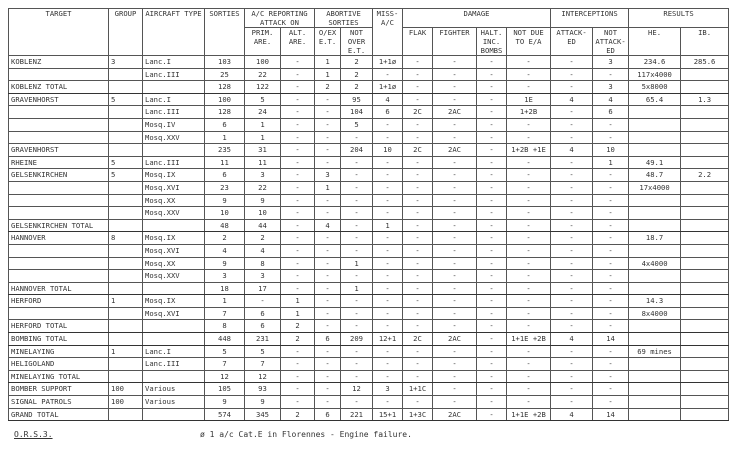 This screenshot has height=456, width=739. I want to click on table-cell: 234.6, so click(655, 62).